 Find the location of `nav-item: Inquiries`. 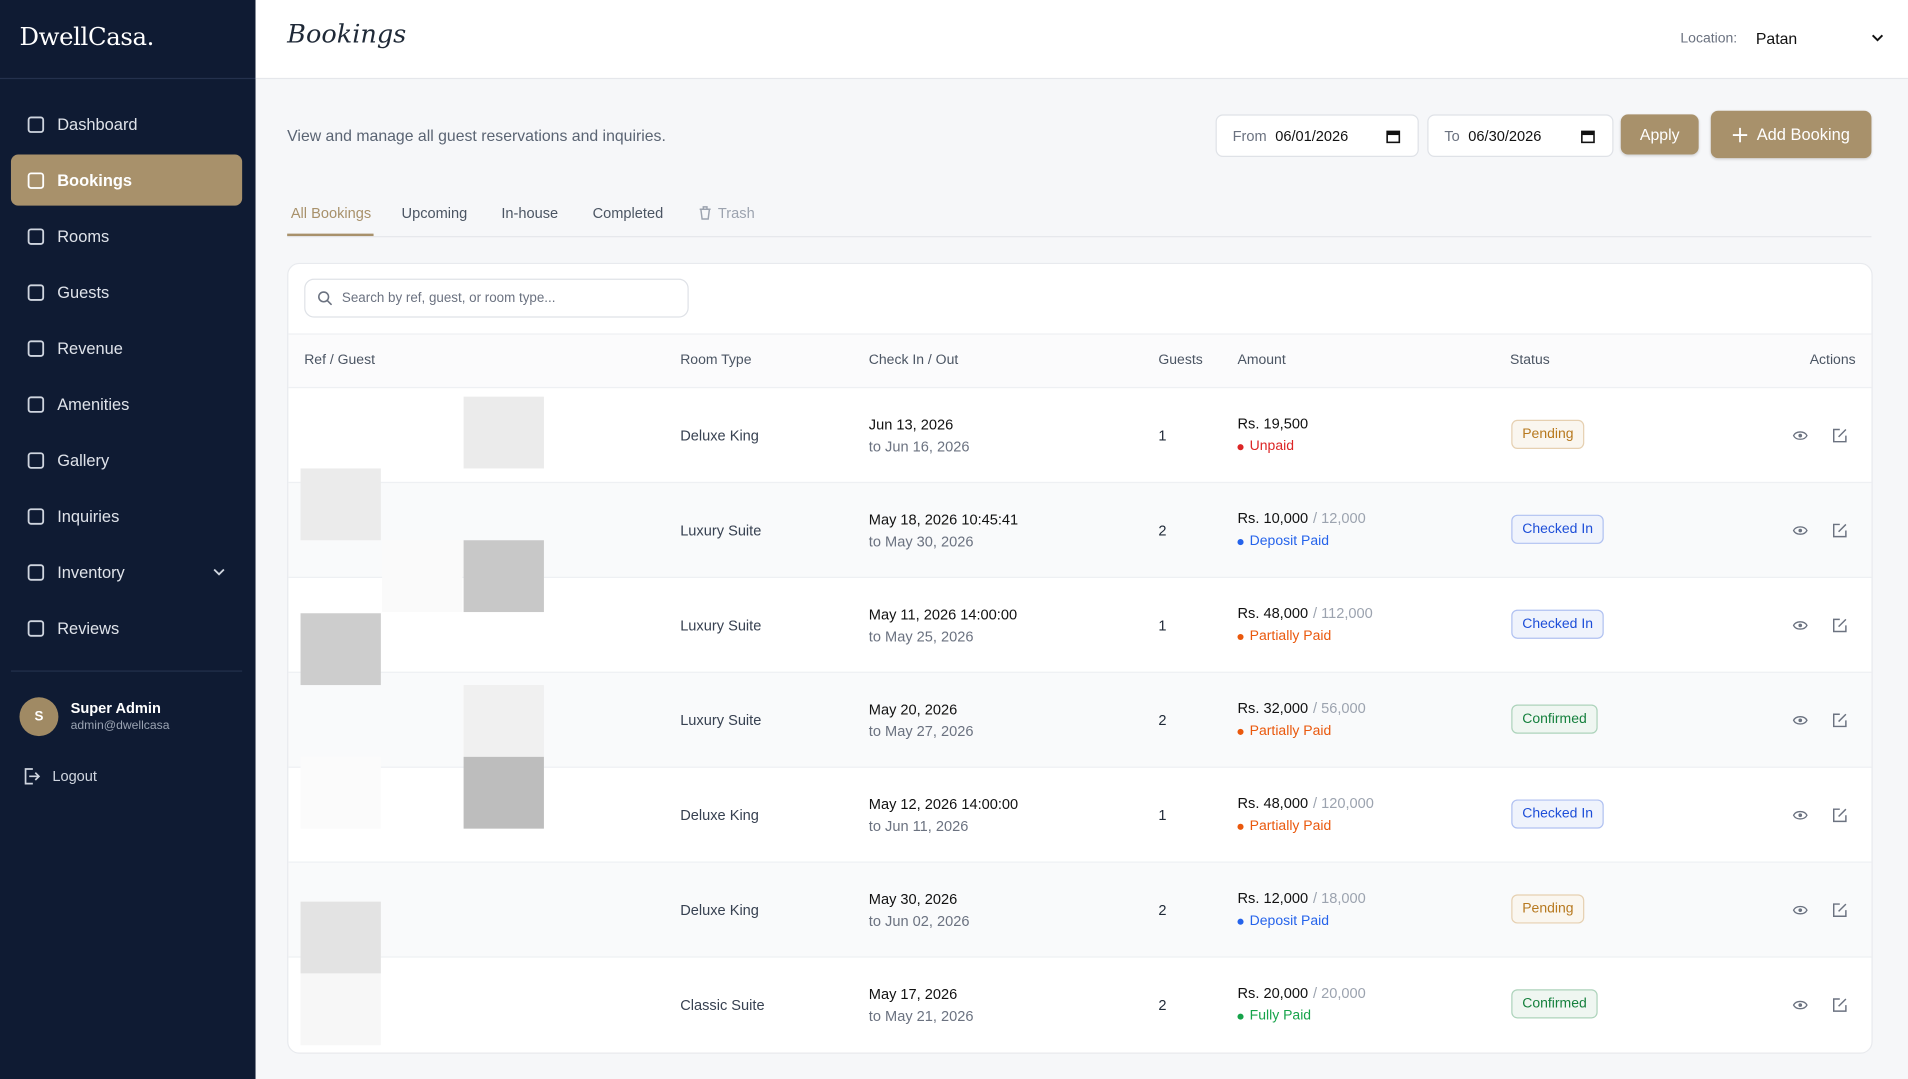

nav-item: Inquiries is located at coordinates (126, 515).